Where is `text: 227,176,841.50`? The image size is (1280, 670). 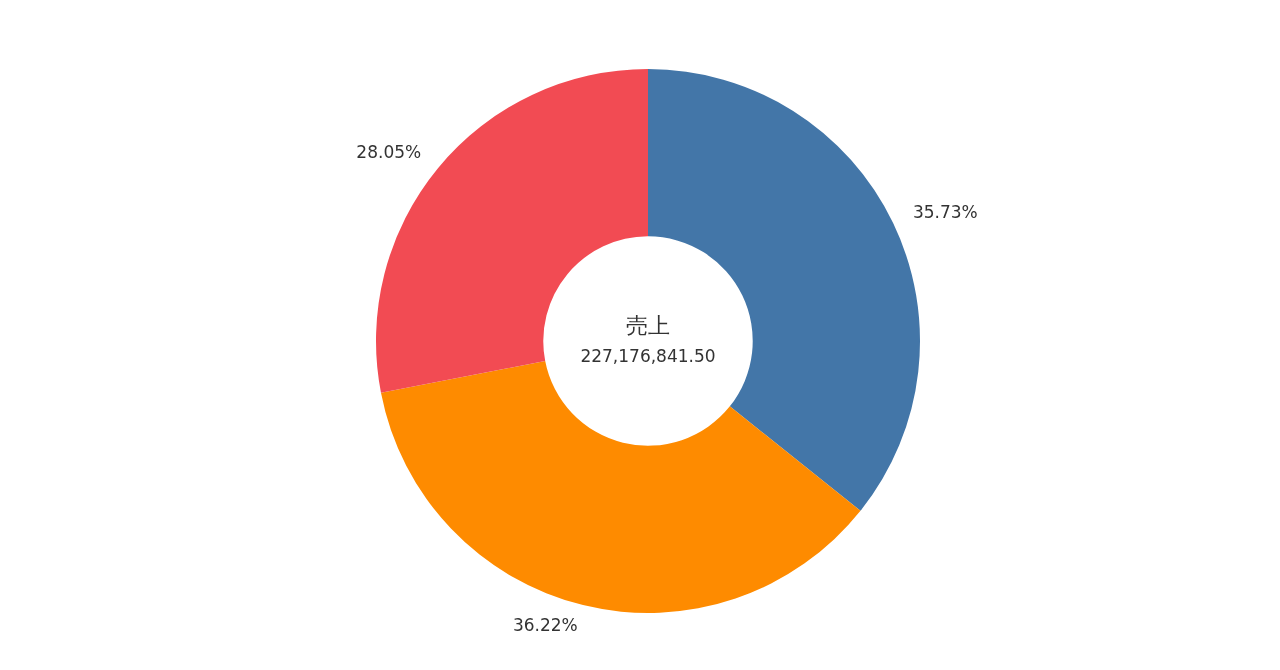 text: 227,176,841.50 is located at coordinates (648, 356).